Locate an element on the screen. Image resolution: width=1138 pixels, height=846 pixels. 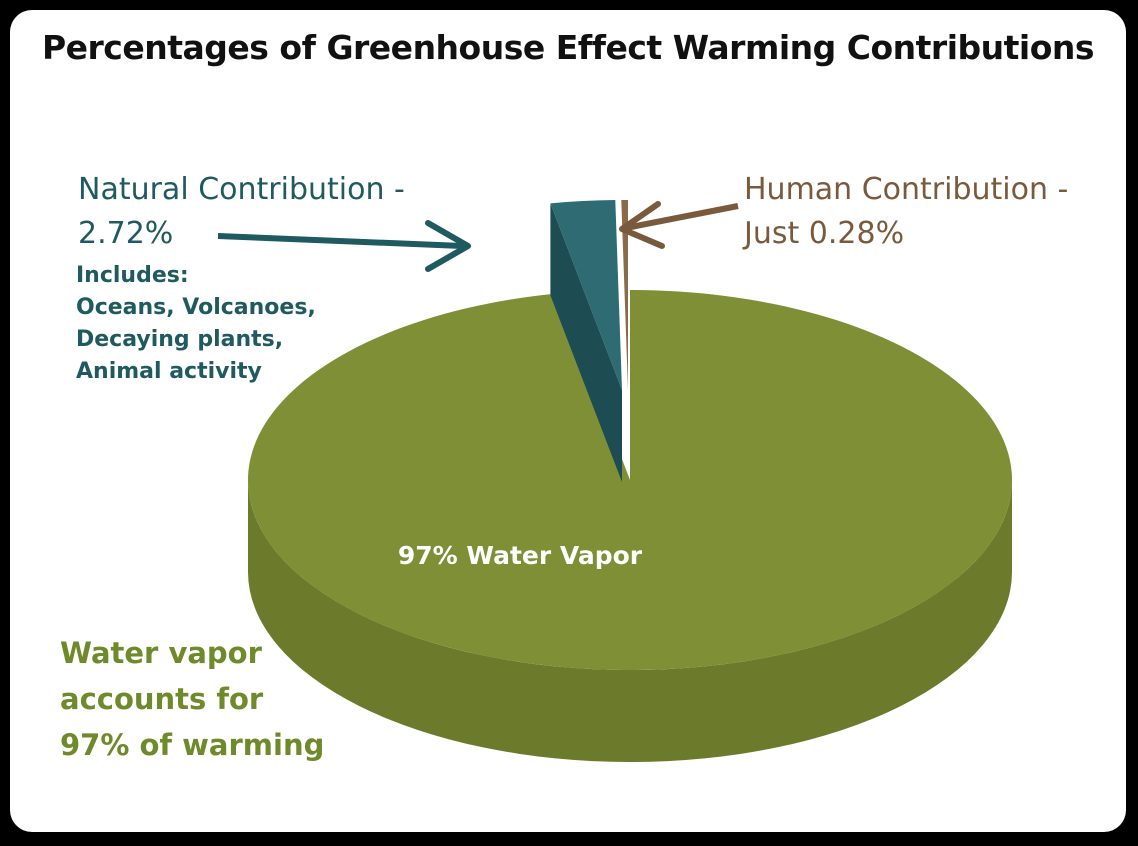
human-arrow-head is located at coordinates (642, 225).